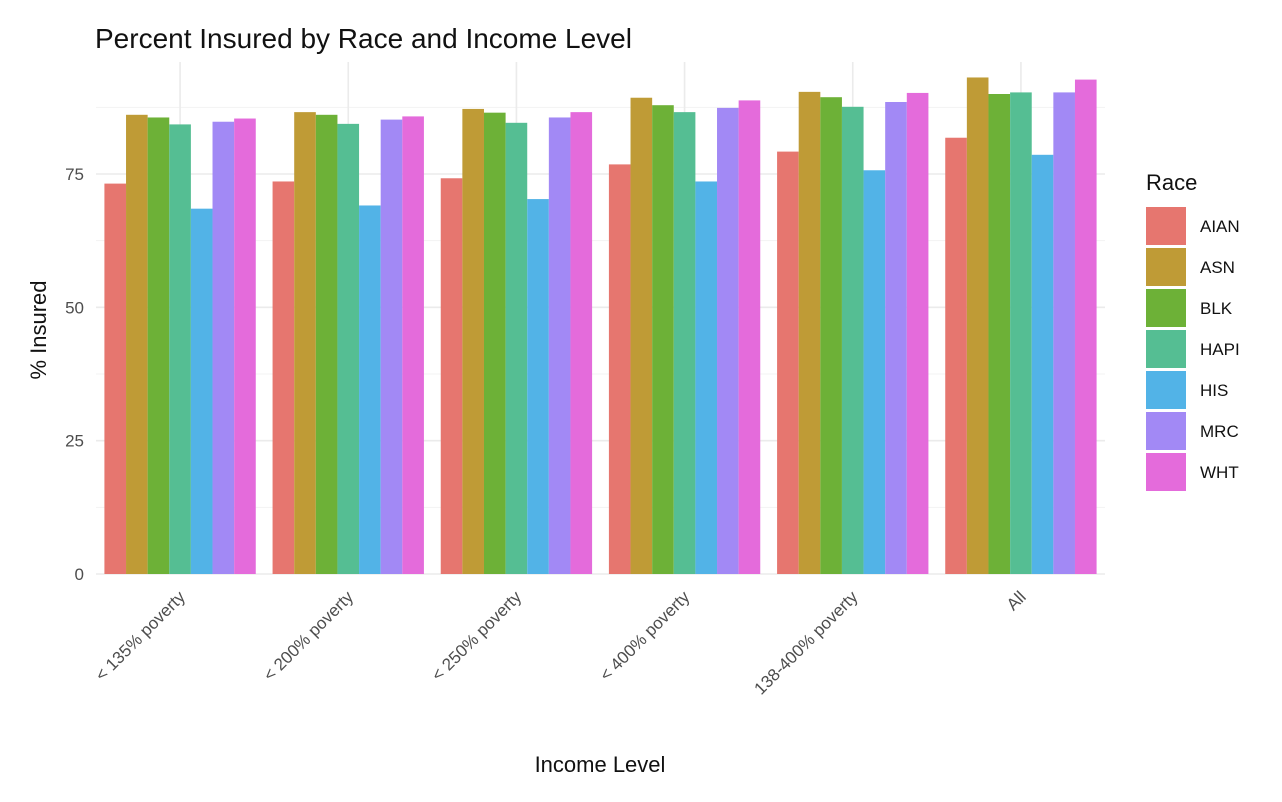 This screenshot has height=802, width=1282. What do you see at coordinates (1166, 267) in the screenshot?
I see `legend-key-asn` at bounding box center [1166, 267].